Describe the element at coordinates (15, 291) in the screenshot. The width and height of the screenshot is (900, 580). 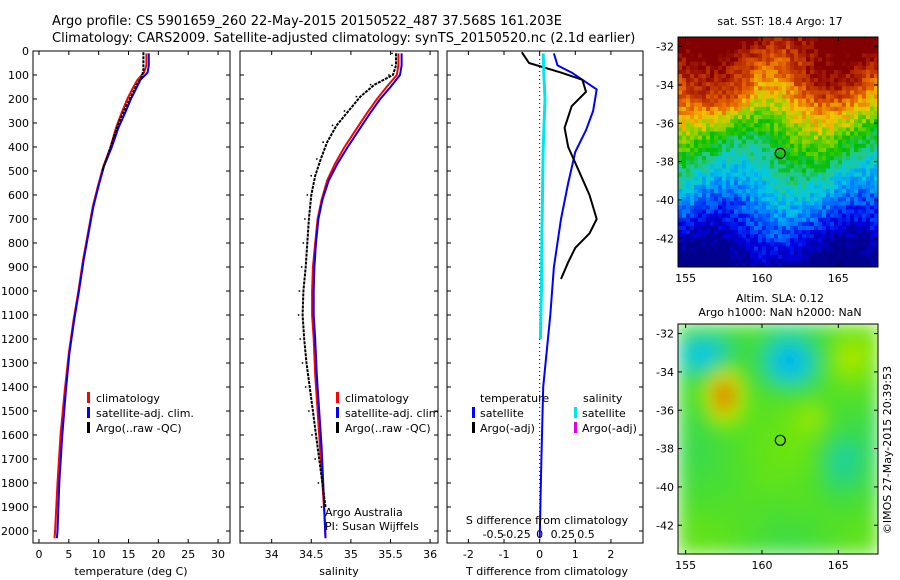
I see `y-tick-label: 1000` at that location.